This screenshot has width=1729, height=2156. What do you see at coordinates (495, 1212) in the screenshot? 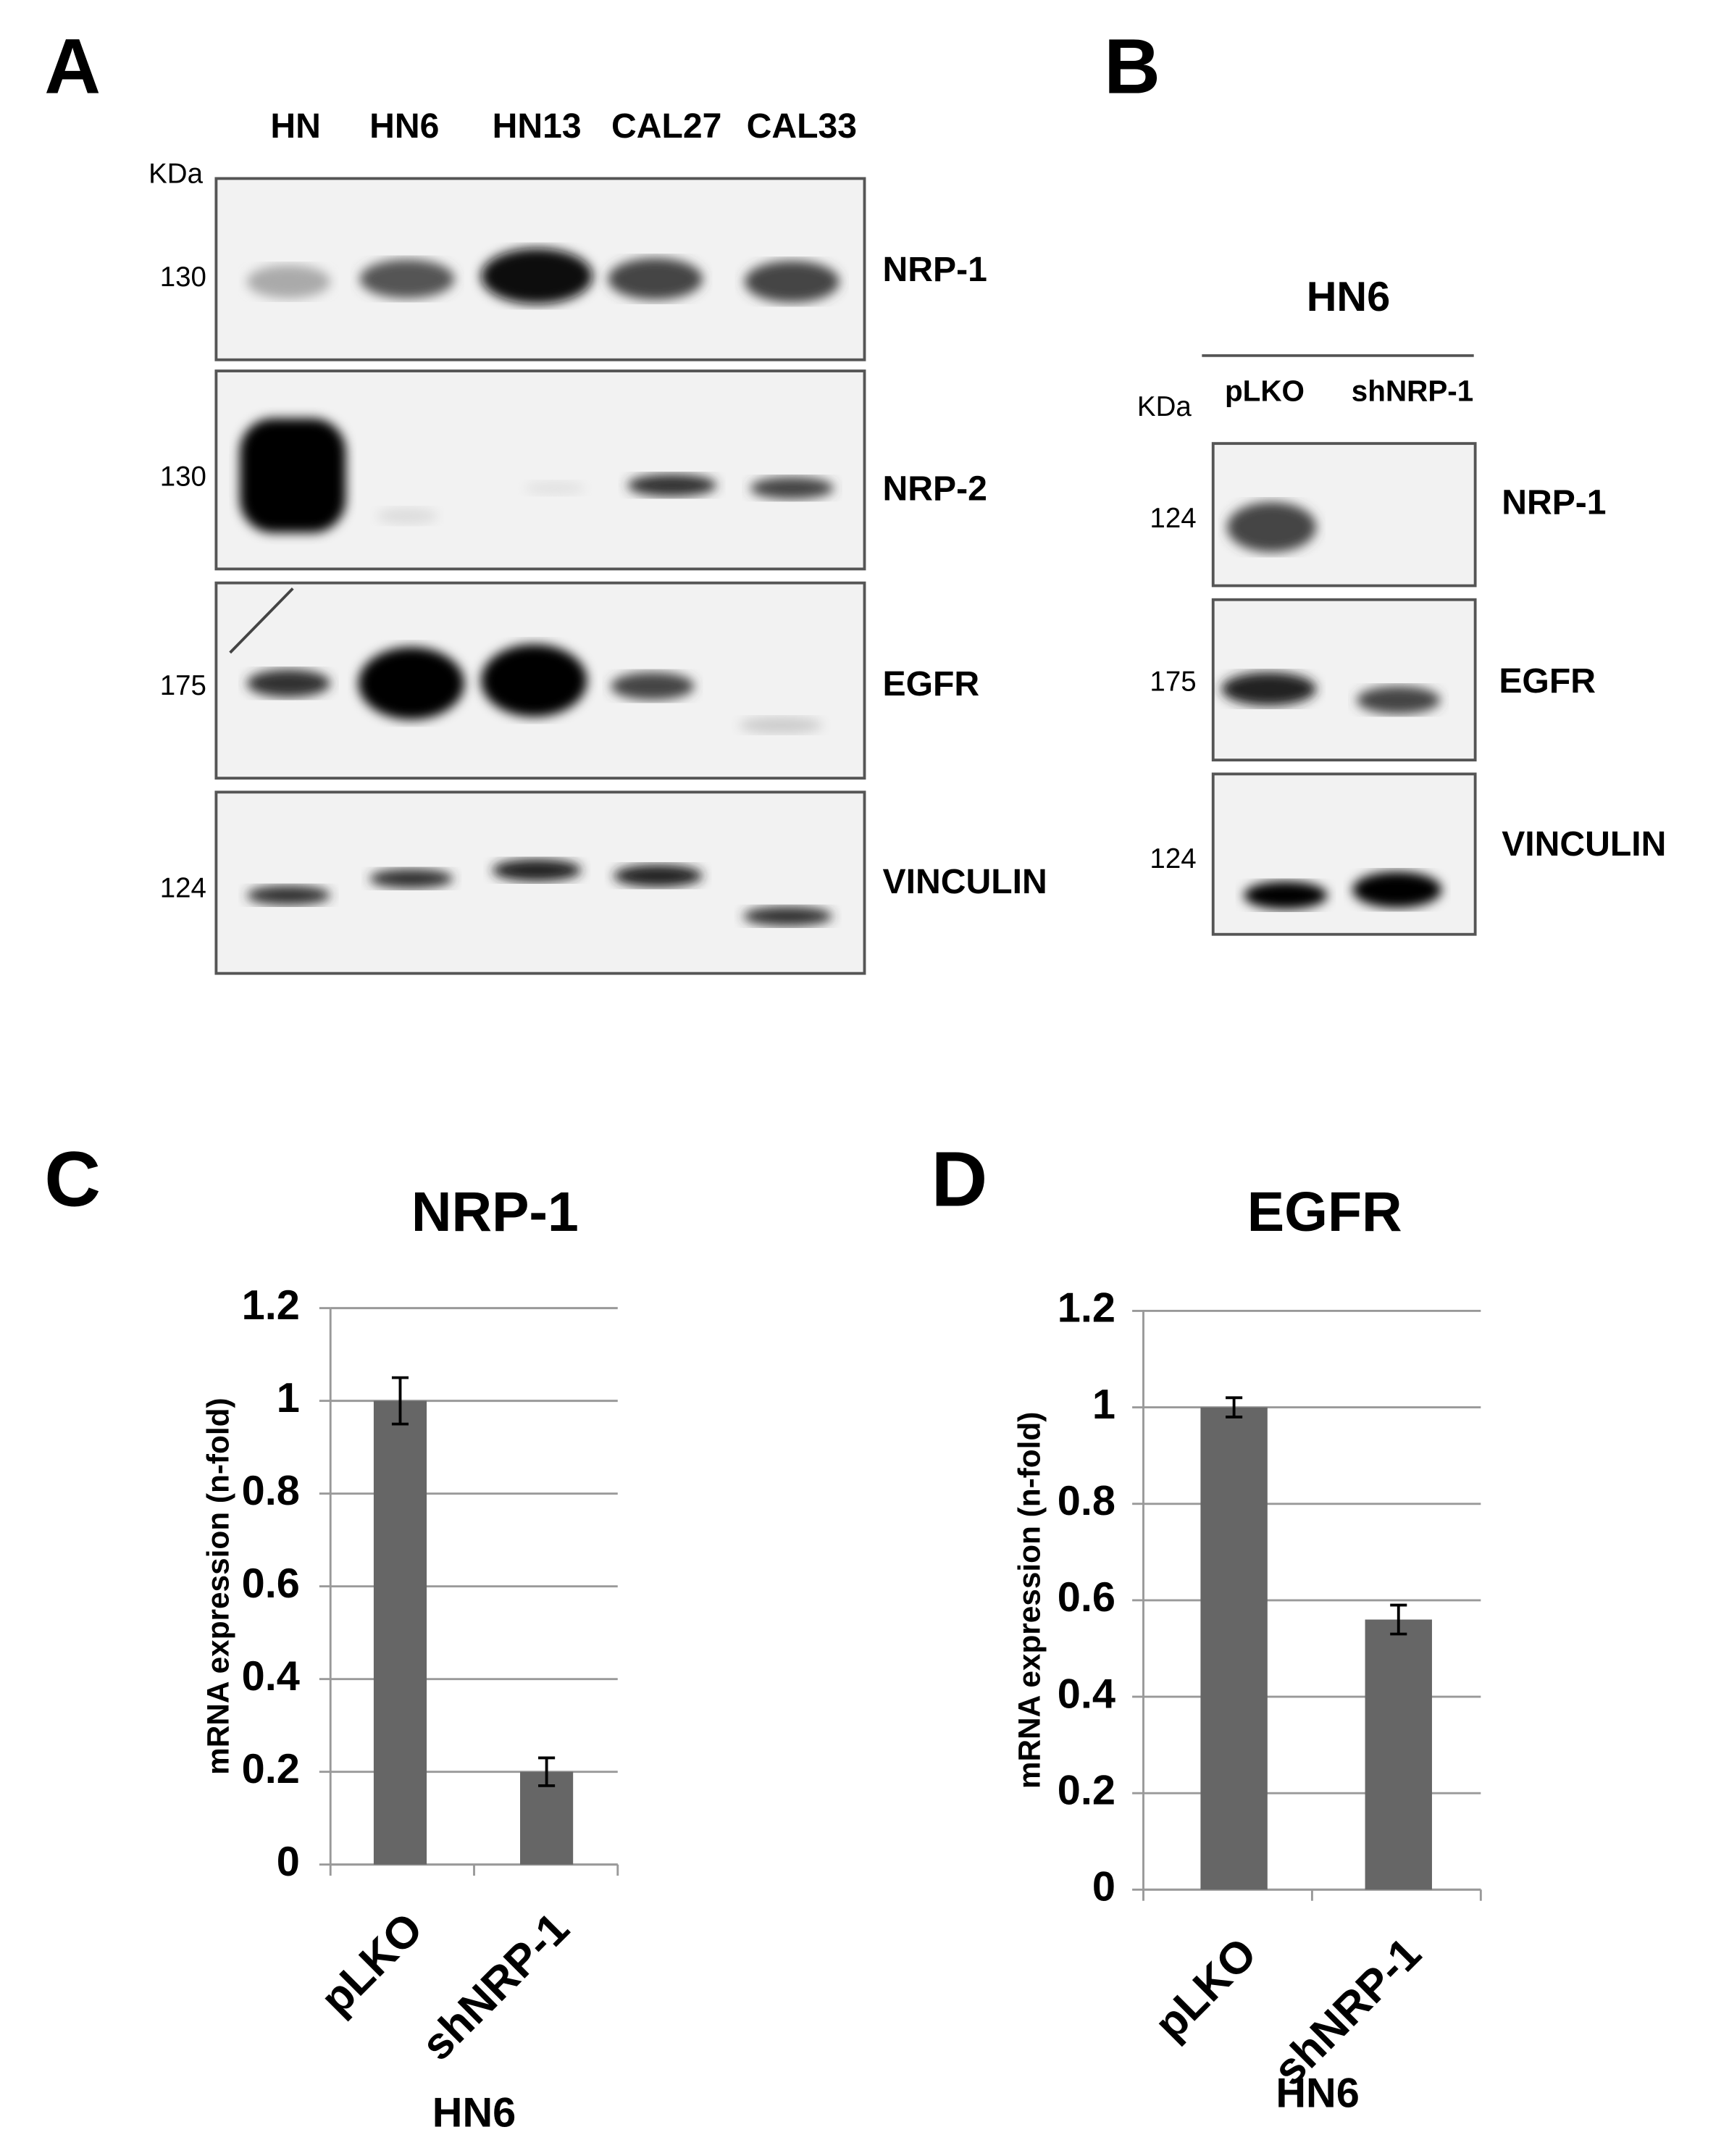
I see `chart-title: NRP-1` at bounding box center [495, 1212].